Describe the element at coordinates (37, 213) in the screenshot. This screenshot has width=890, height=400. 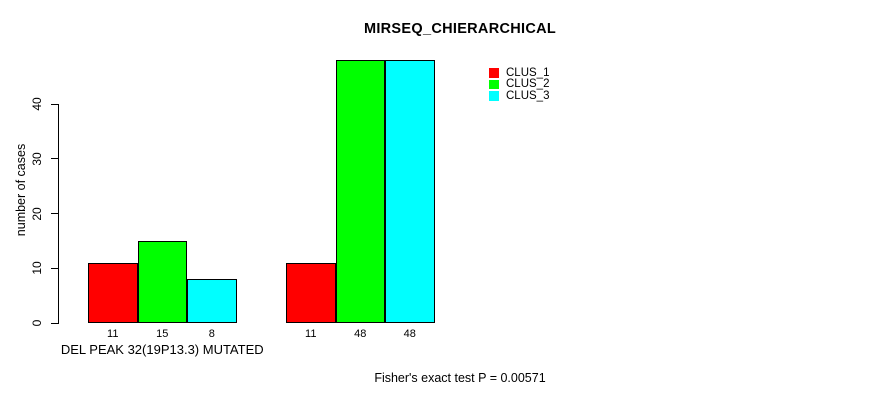
I see `y-tick-label: 20` at that location.